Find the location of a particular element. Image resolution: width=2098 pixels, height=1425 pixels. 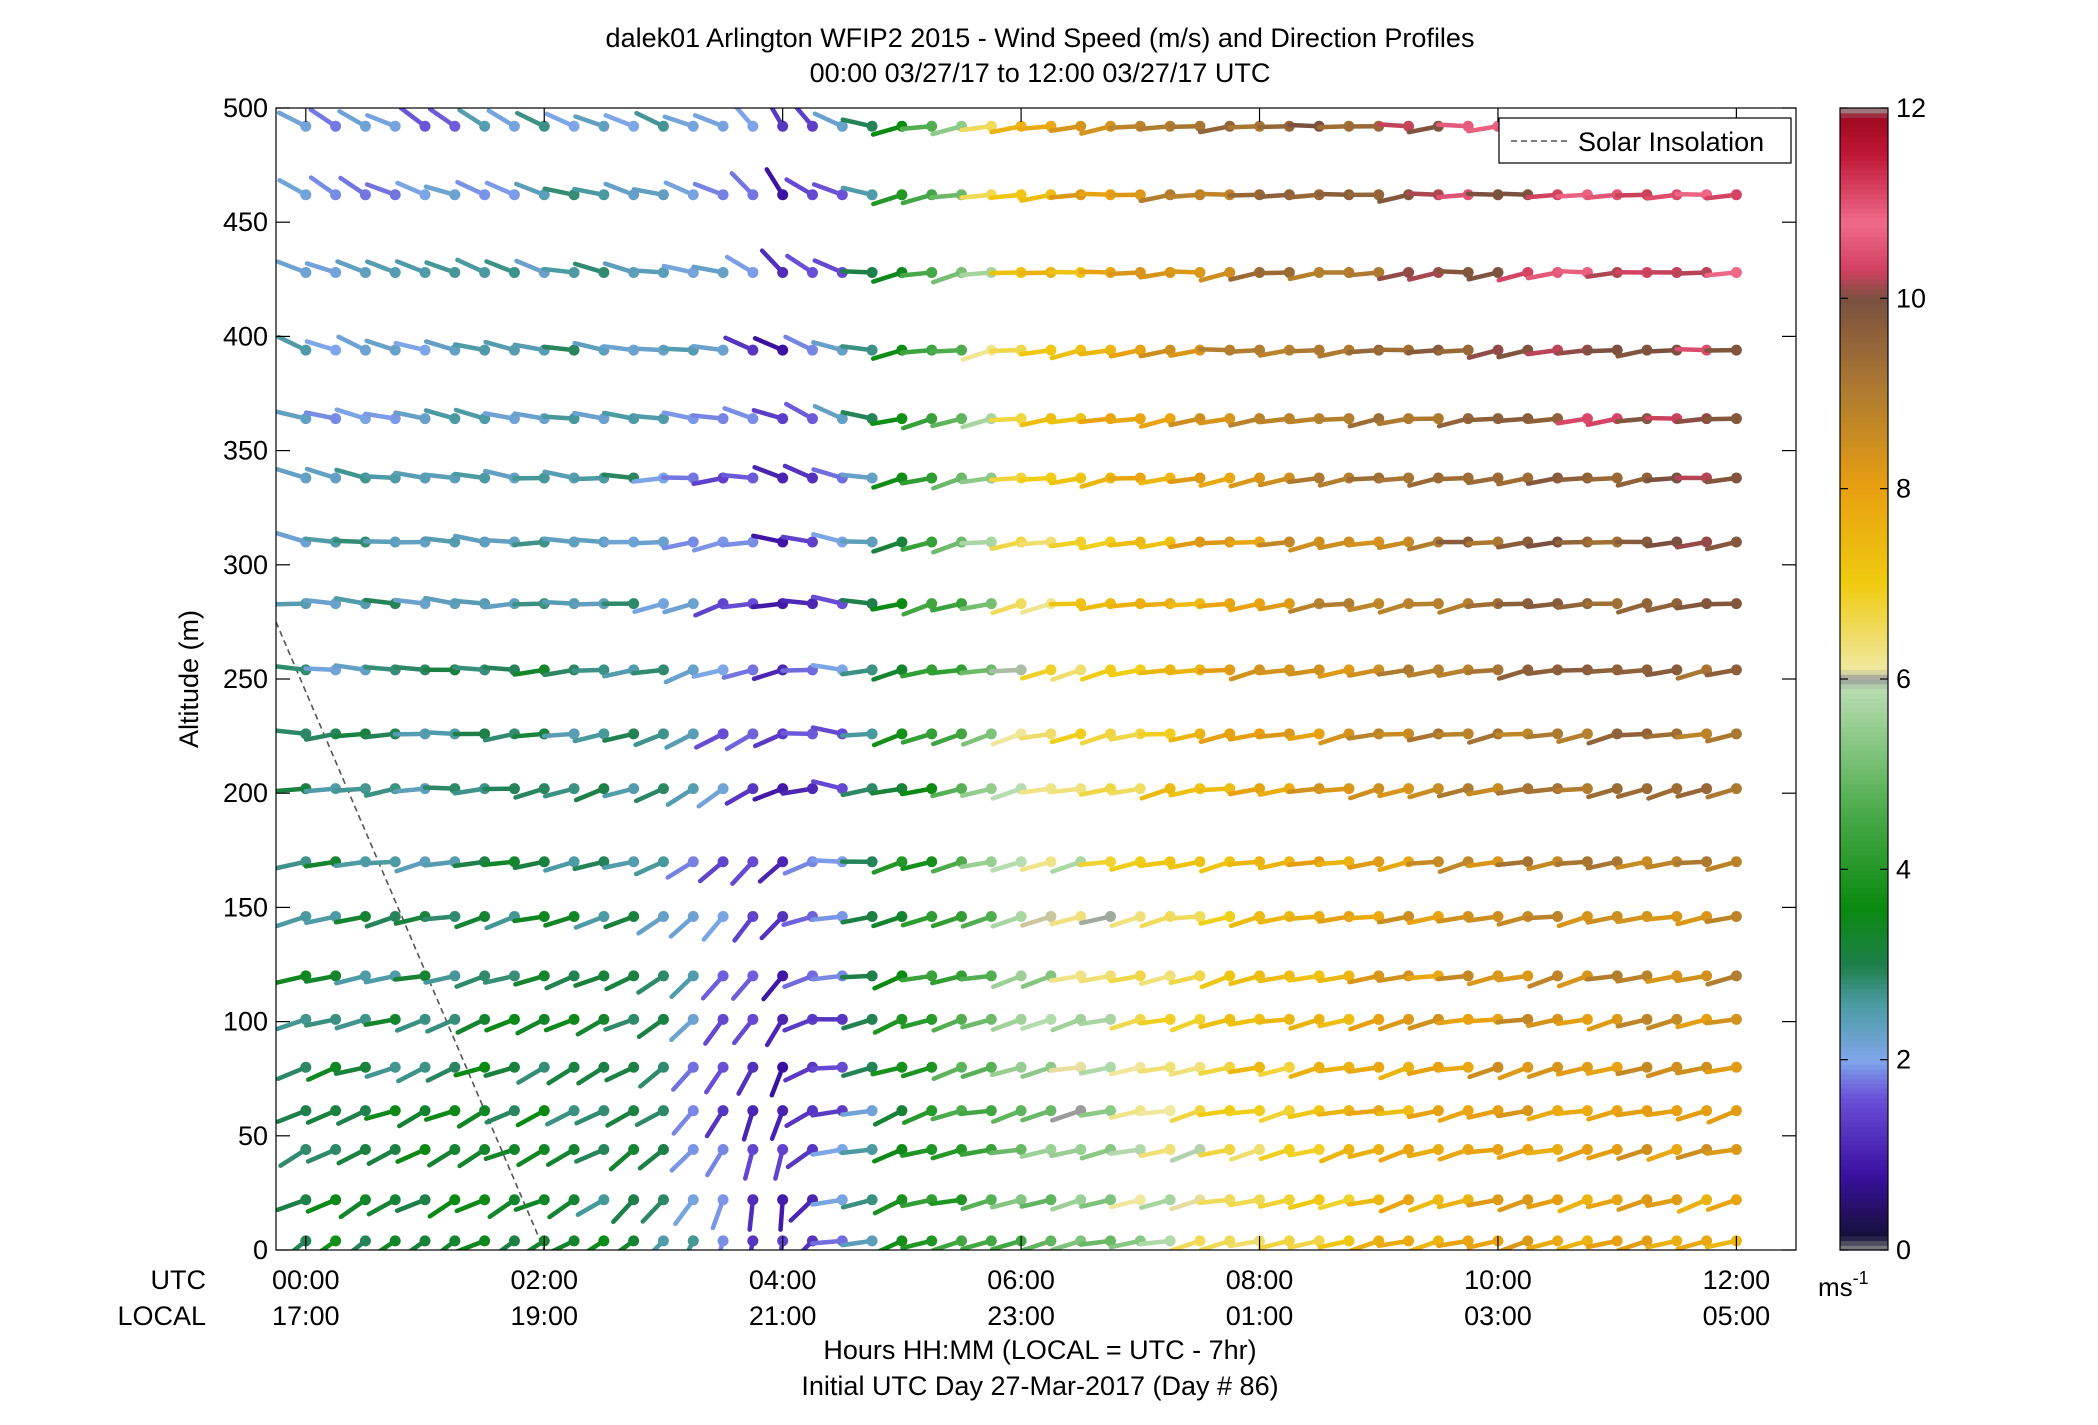

x-axis-row-label-local: LOCAL is located at coordinates (161, 1316).